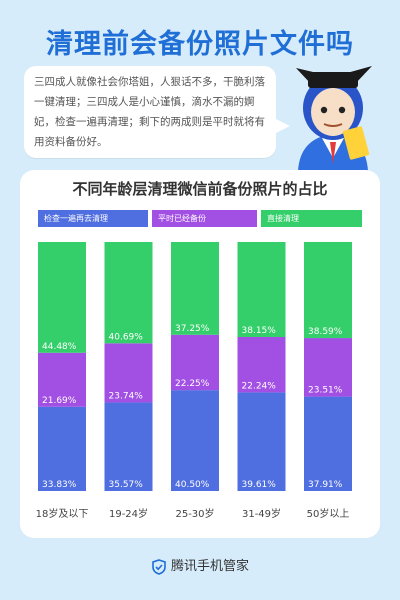  Describe the element at coordinates (59, 485) in the screenshot. I see `data-label-0-0: 33.83%` at that location.